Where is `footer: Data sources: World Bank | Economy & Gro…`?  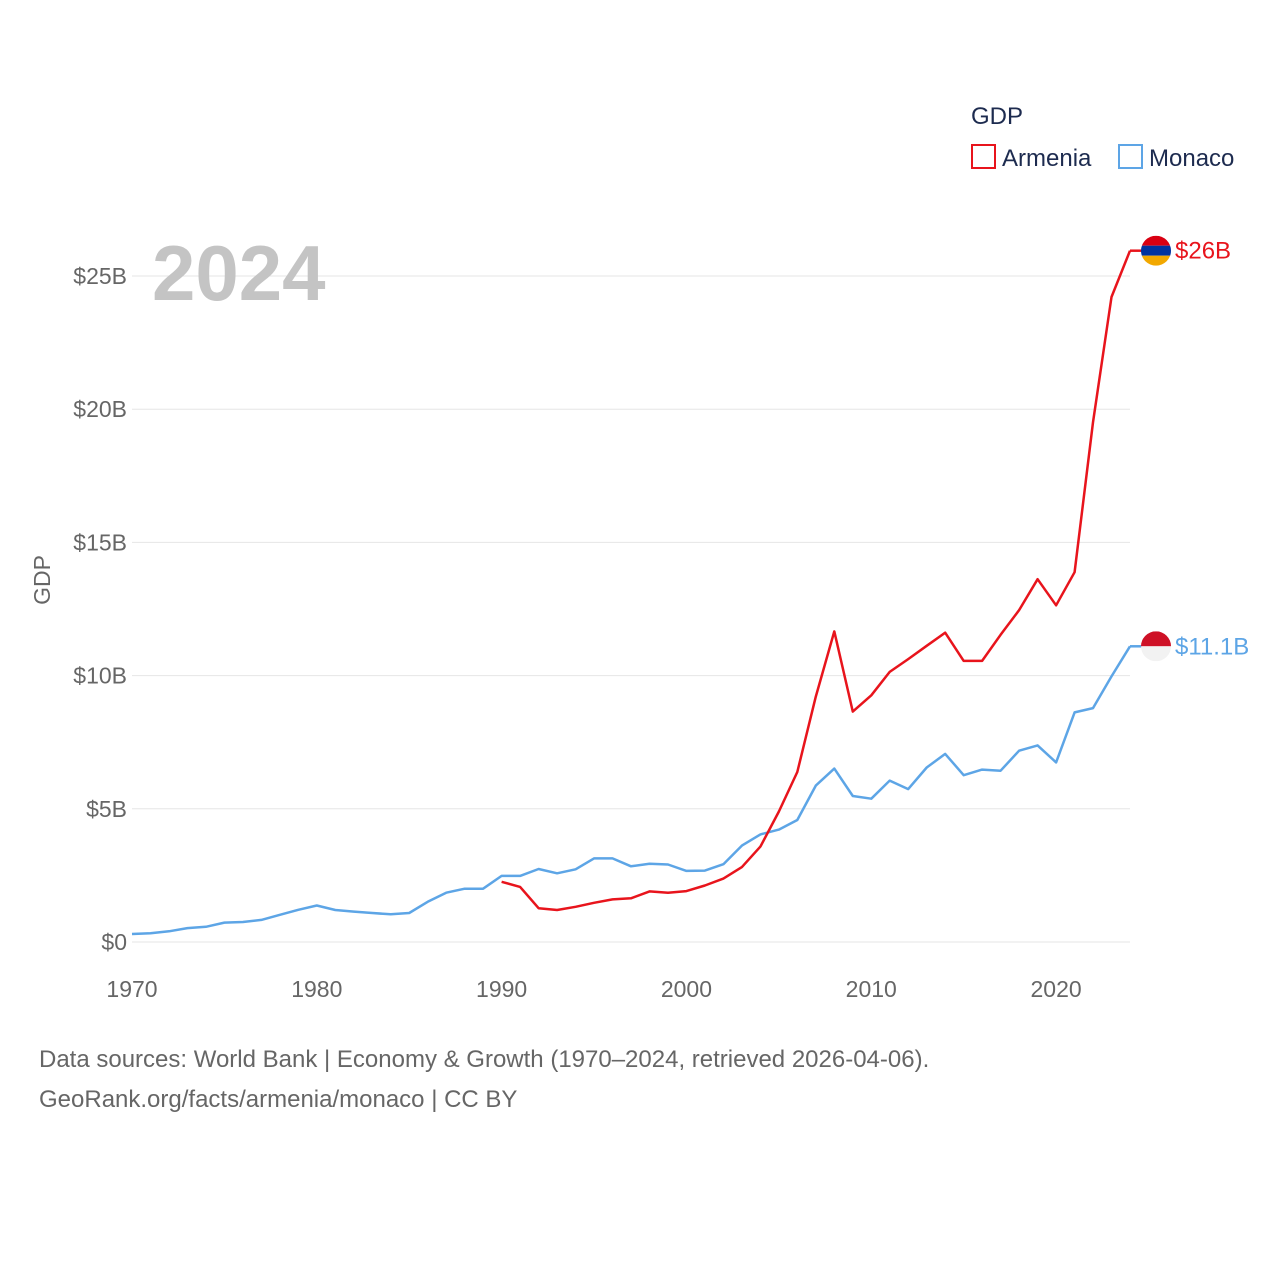
footer: Data sources: World Bank | Economy & Gro… is located at coordinates (484, 1080).